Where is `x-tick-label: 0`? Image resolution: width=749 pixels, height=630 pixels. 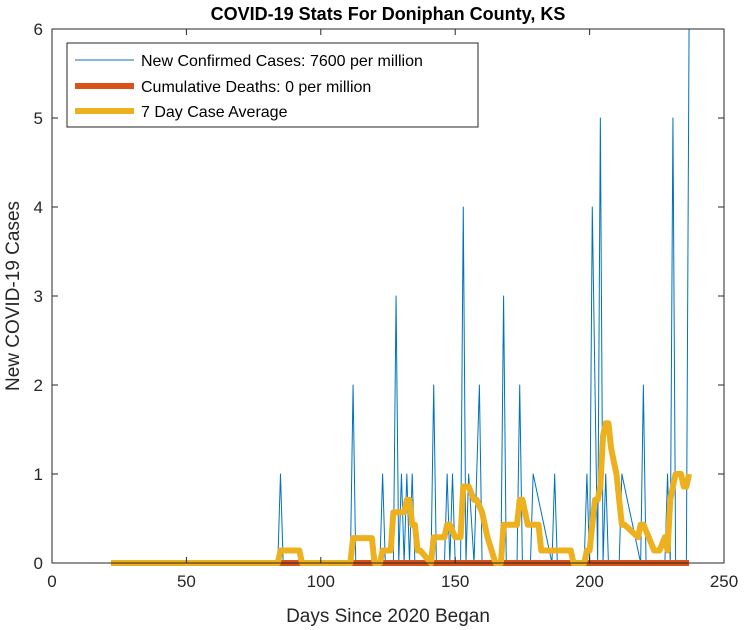 x-tick-label: 0 is located at coordinates (51, 581).